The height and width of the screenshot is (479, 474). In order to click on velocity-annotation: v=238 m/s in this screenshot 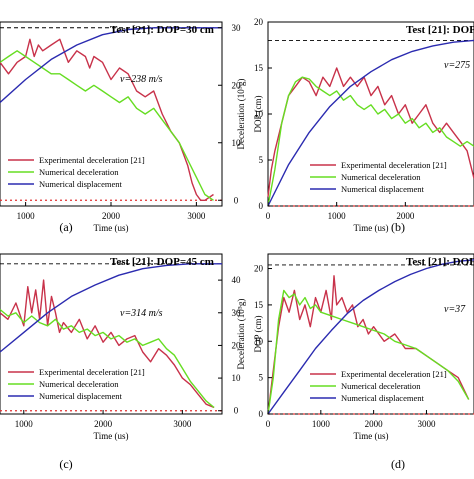, I will do `click(141, 79)`.